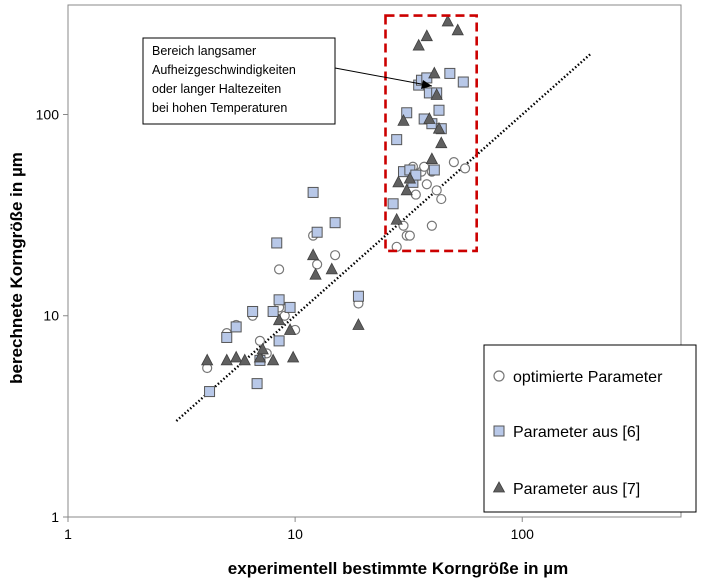  I want to click on annotation-line-2: Aufheizgeschwindigkeiten, so click(224, 70).